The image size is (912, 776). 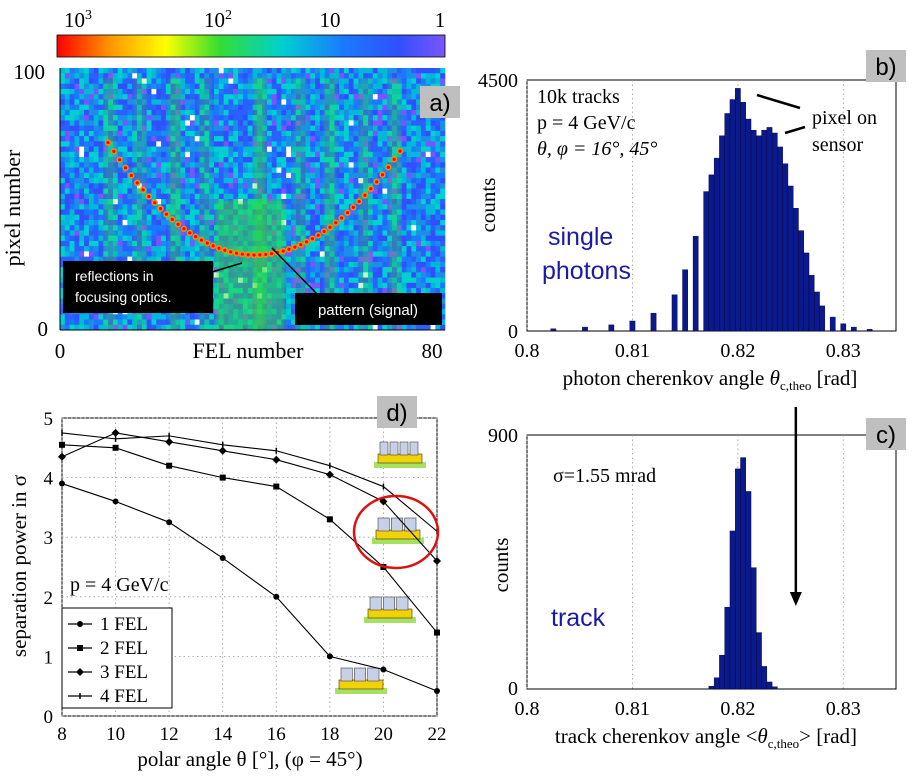 What do you see at coordinates (49, 419) in the screenshot?
I see `d-ytick: 5` at bounding box center [49, 419].